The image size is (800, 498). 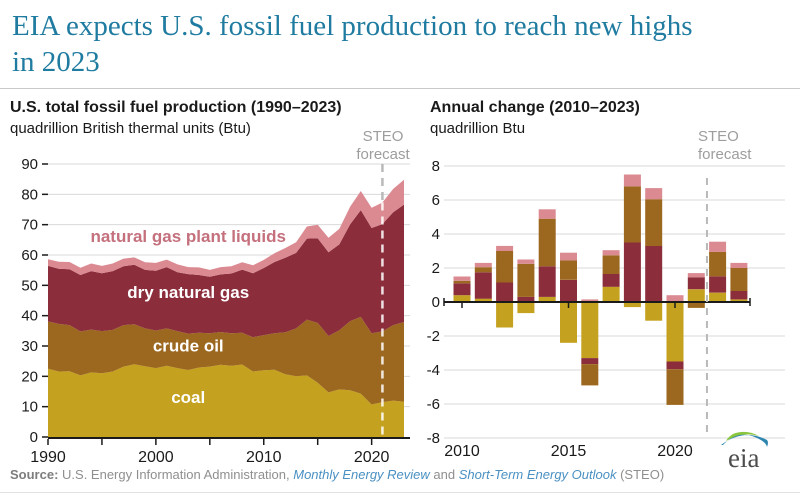 I want to click on right-axes: 2010 2015 2020, so click(x=597, y=379).